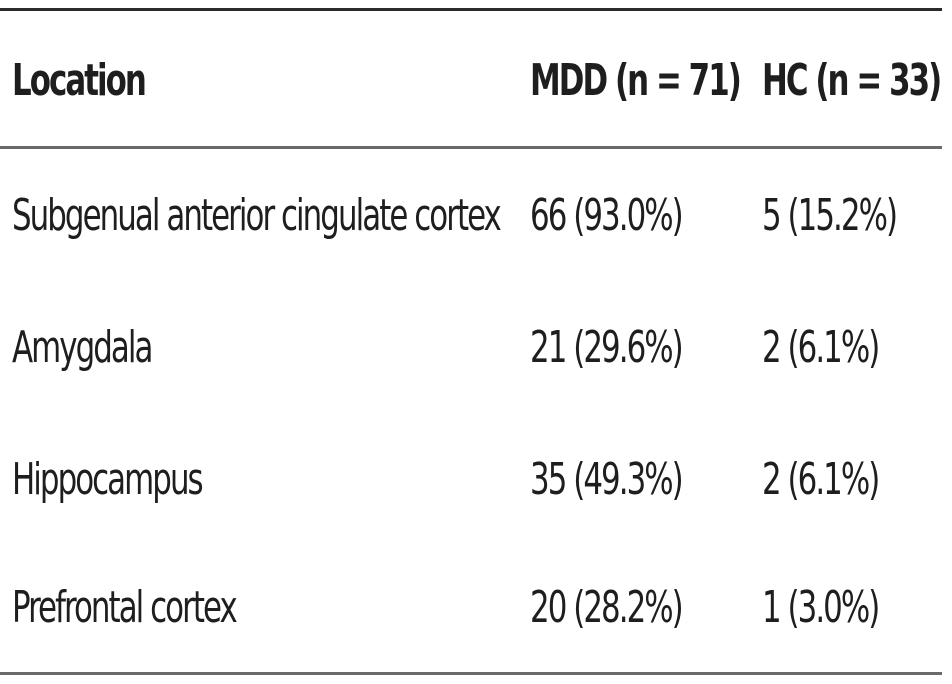  I want to click on header-location: Location, so click(79, 80).